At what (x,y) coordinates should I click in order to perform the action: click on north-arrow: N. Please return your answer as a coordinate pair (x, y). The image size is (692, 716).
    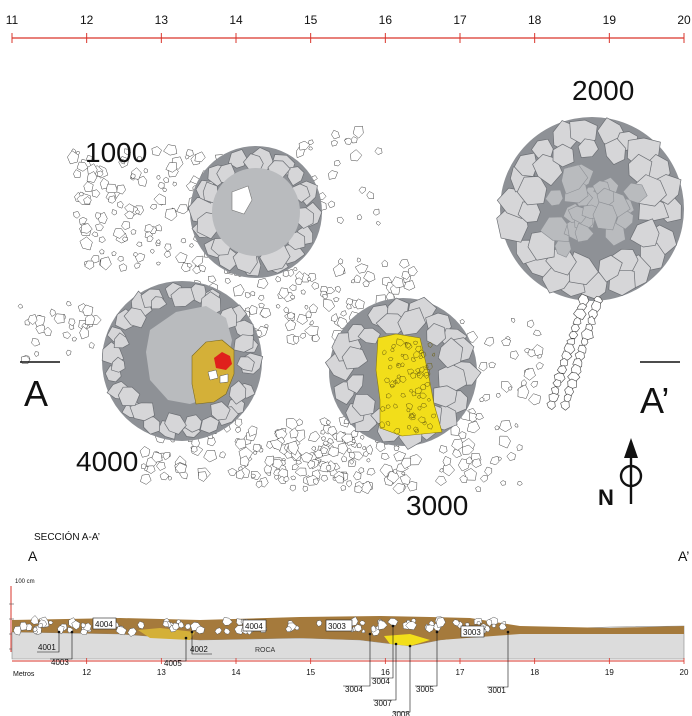
    Looking at the image, I should click on (620, 474).